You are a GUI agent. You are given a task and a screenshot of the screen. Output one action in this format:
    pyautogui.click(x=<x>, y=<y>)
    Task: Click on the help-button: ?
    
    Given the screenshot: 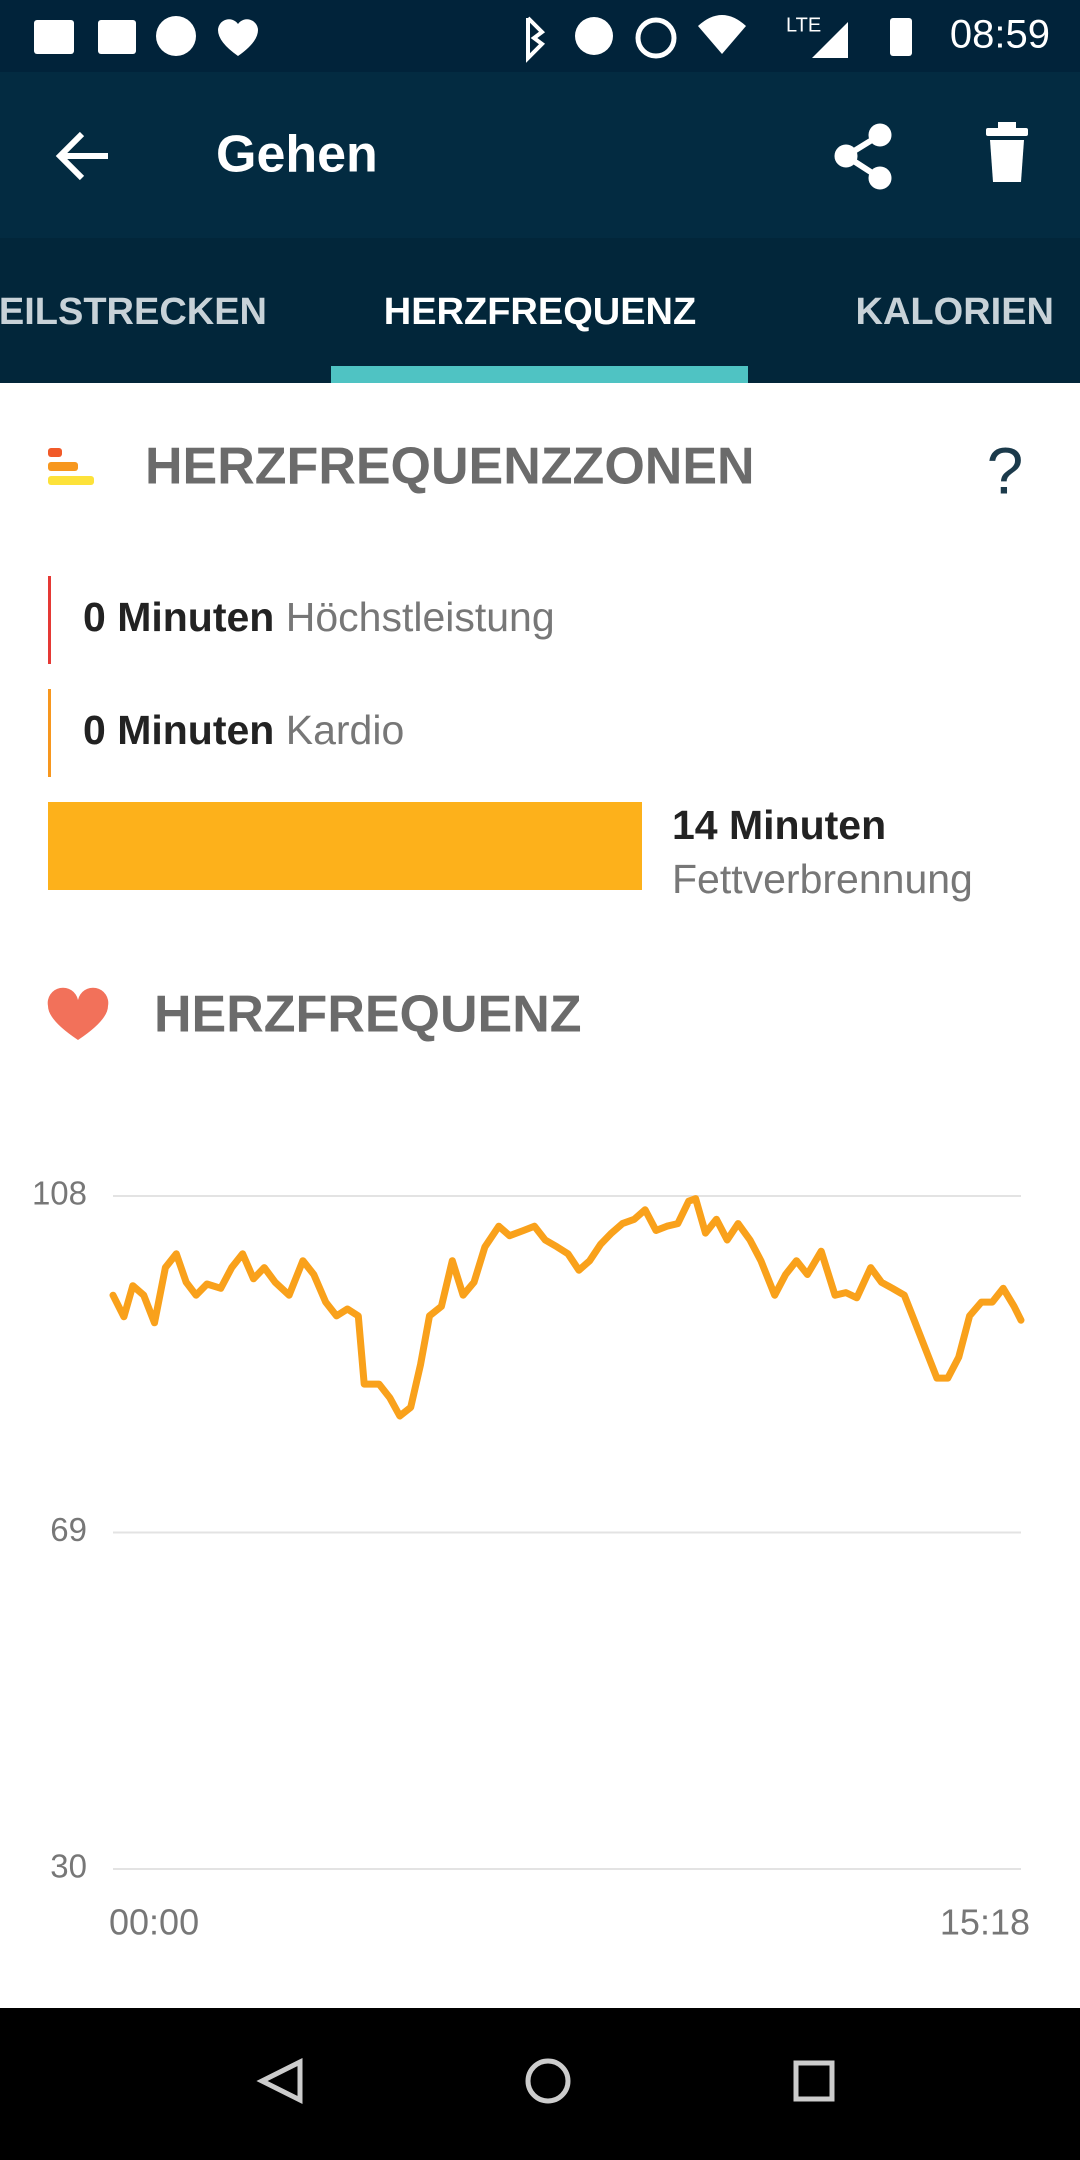 What is the action you would take?
    pyautogui.click(x=1005, y=470)
    